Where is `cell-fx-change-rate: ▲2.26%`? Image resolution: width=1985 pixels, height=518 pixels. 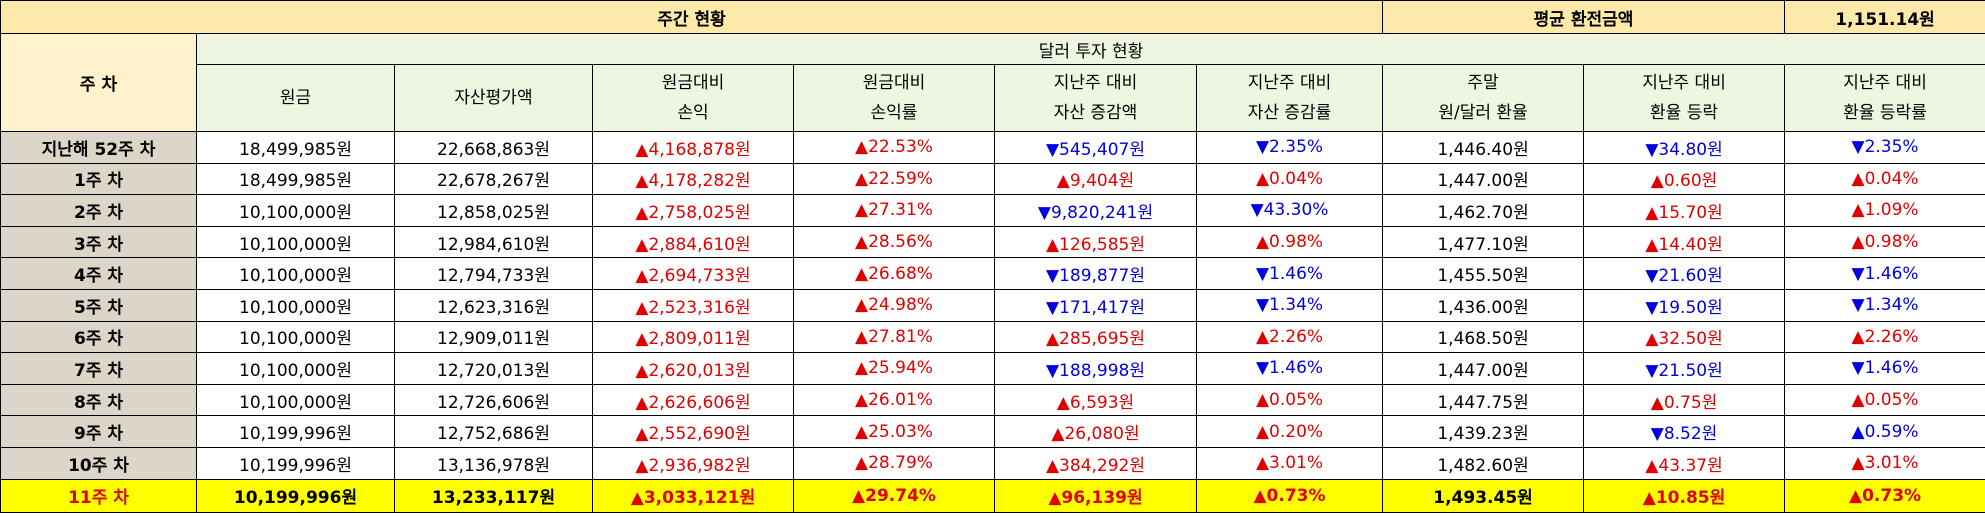
cell-fx-change-rate: ▲2.26% is located at coordinates (1884, 337).